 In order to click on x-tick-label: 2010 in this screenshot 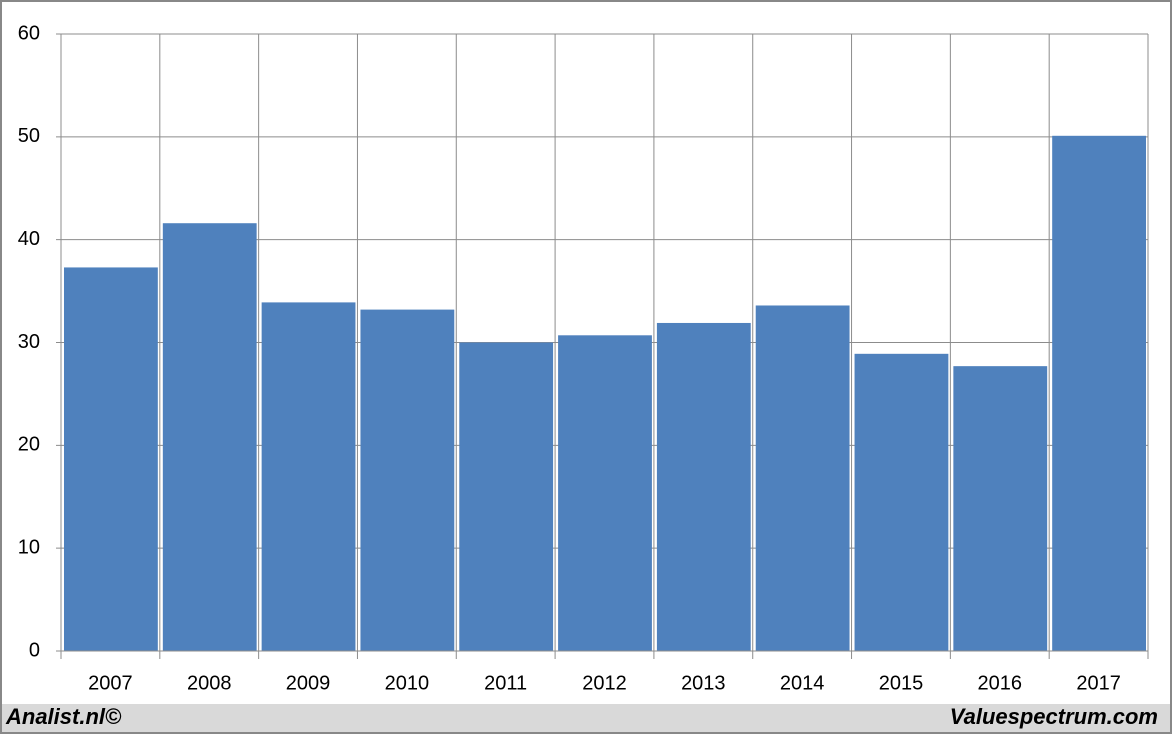, I will do `click(407, 683)`.